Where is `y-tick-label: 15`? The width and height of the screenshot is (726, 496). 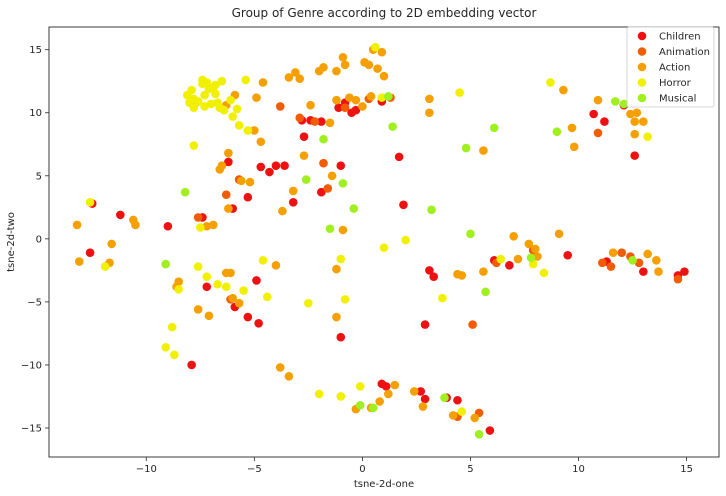 y-tick-label: 15 is located at coordinates (35, 50).